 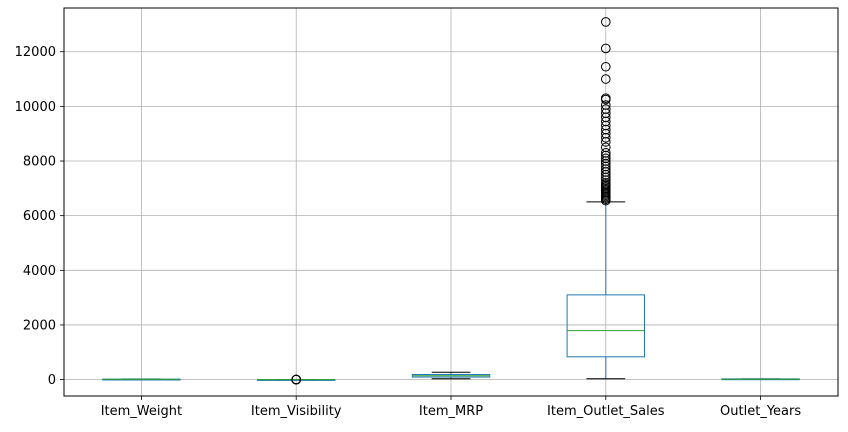 What do you see at coordinates (760, 379) in the screenshot?
I see `box-group-outlet-years` at bounding box center [760, 379].